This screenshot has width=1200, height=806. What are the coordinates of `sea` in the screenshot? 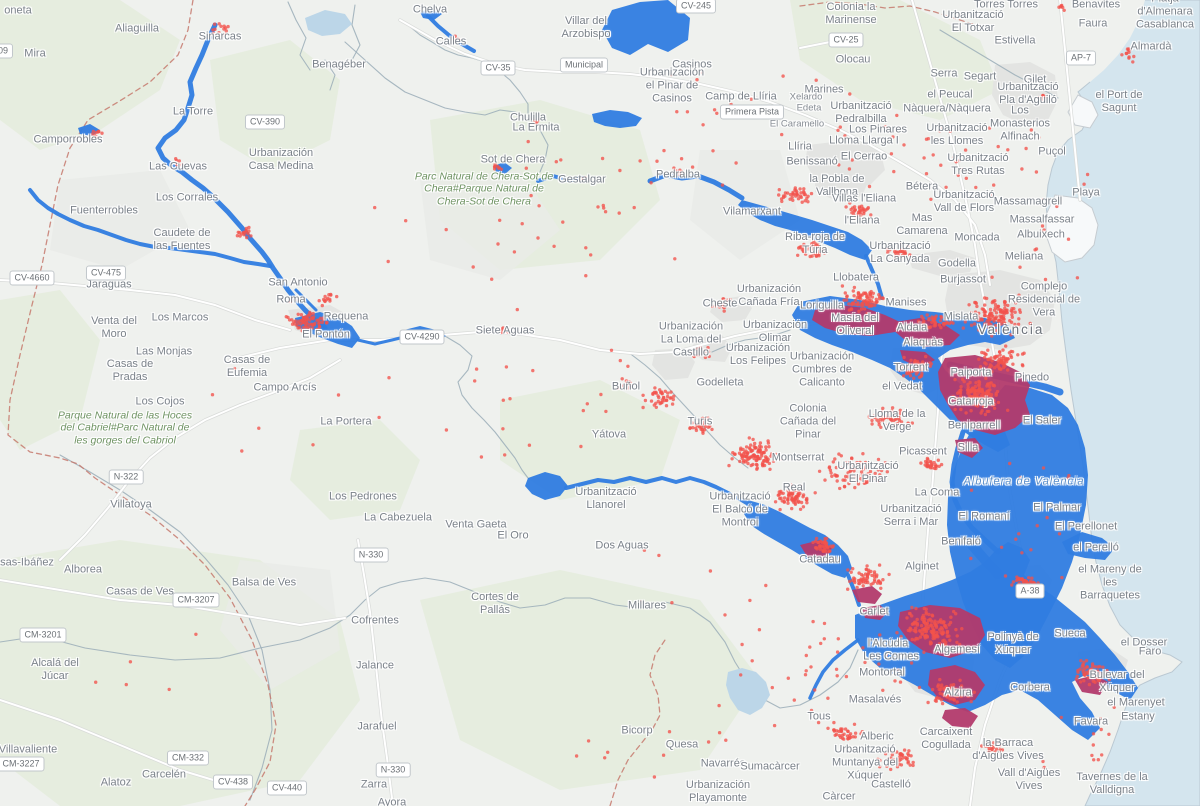 It's located at (1123, 403).